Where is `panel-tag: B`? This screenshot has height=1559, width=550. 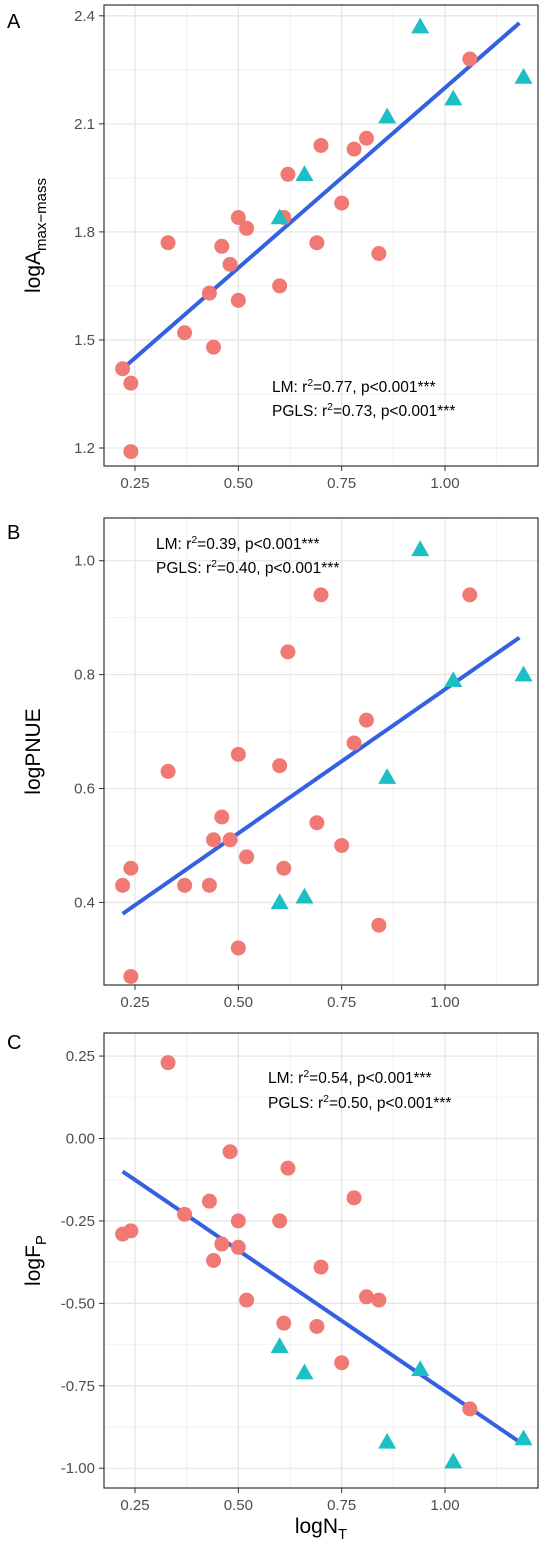 panel-tag: B is located at coordinates (13, 533).